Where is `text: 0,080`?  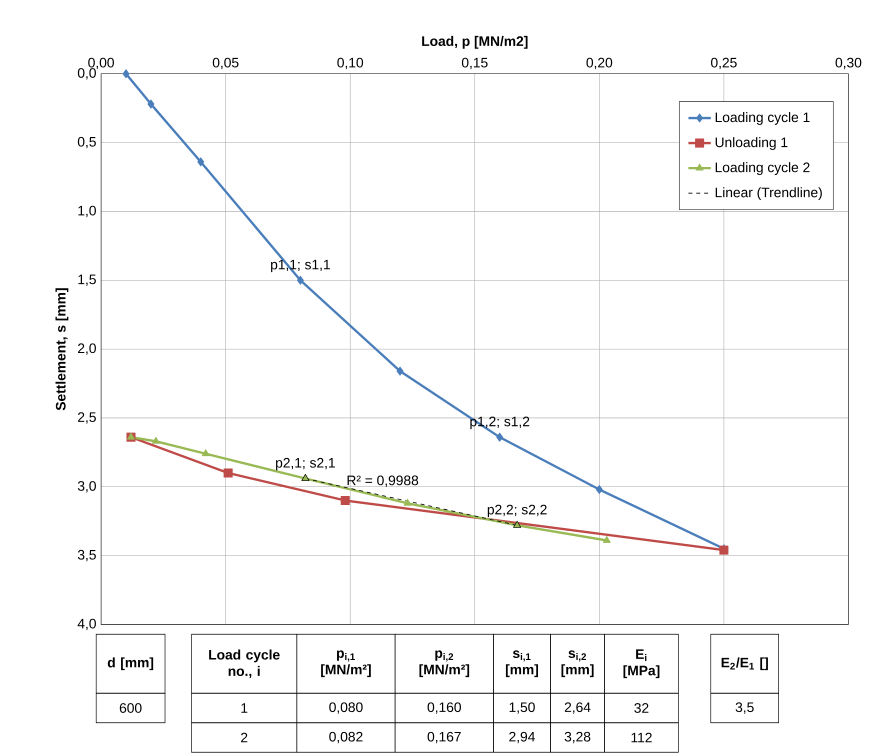
text: 0,080 is located at coordinates (346, 708).